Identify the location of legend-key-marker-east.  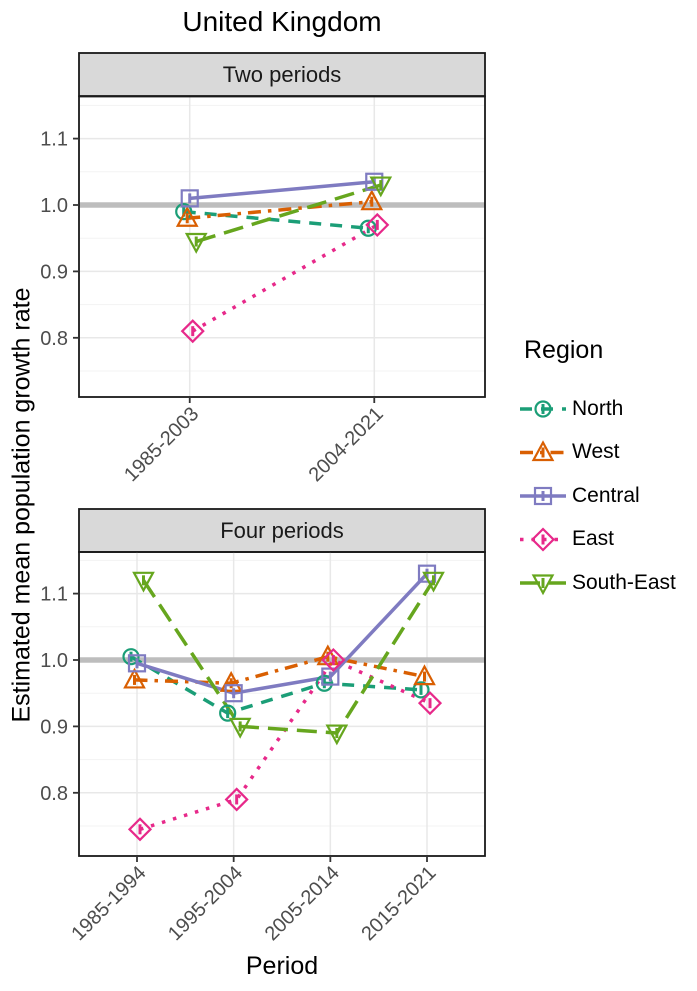
(543, 539).